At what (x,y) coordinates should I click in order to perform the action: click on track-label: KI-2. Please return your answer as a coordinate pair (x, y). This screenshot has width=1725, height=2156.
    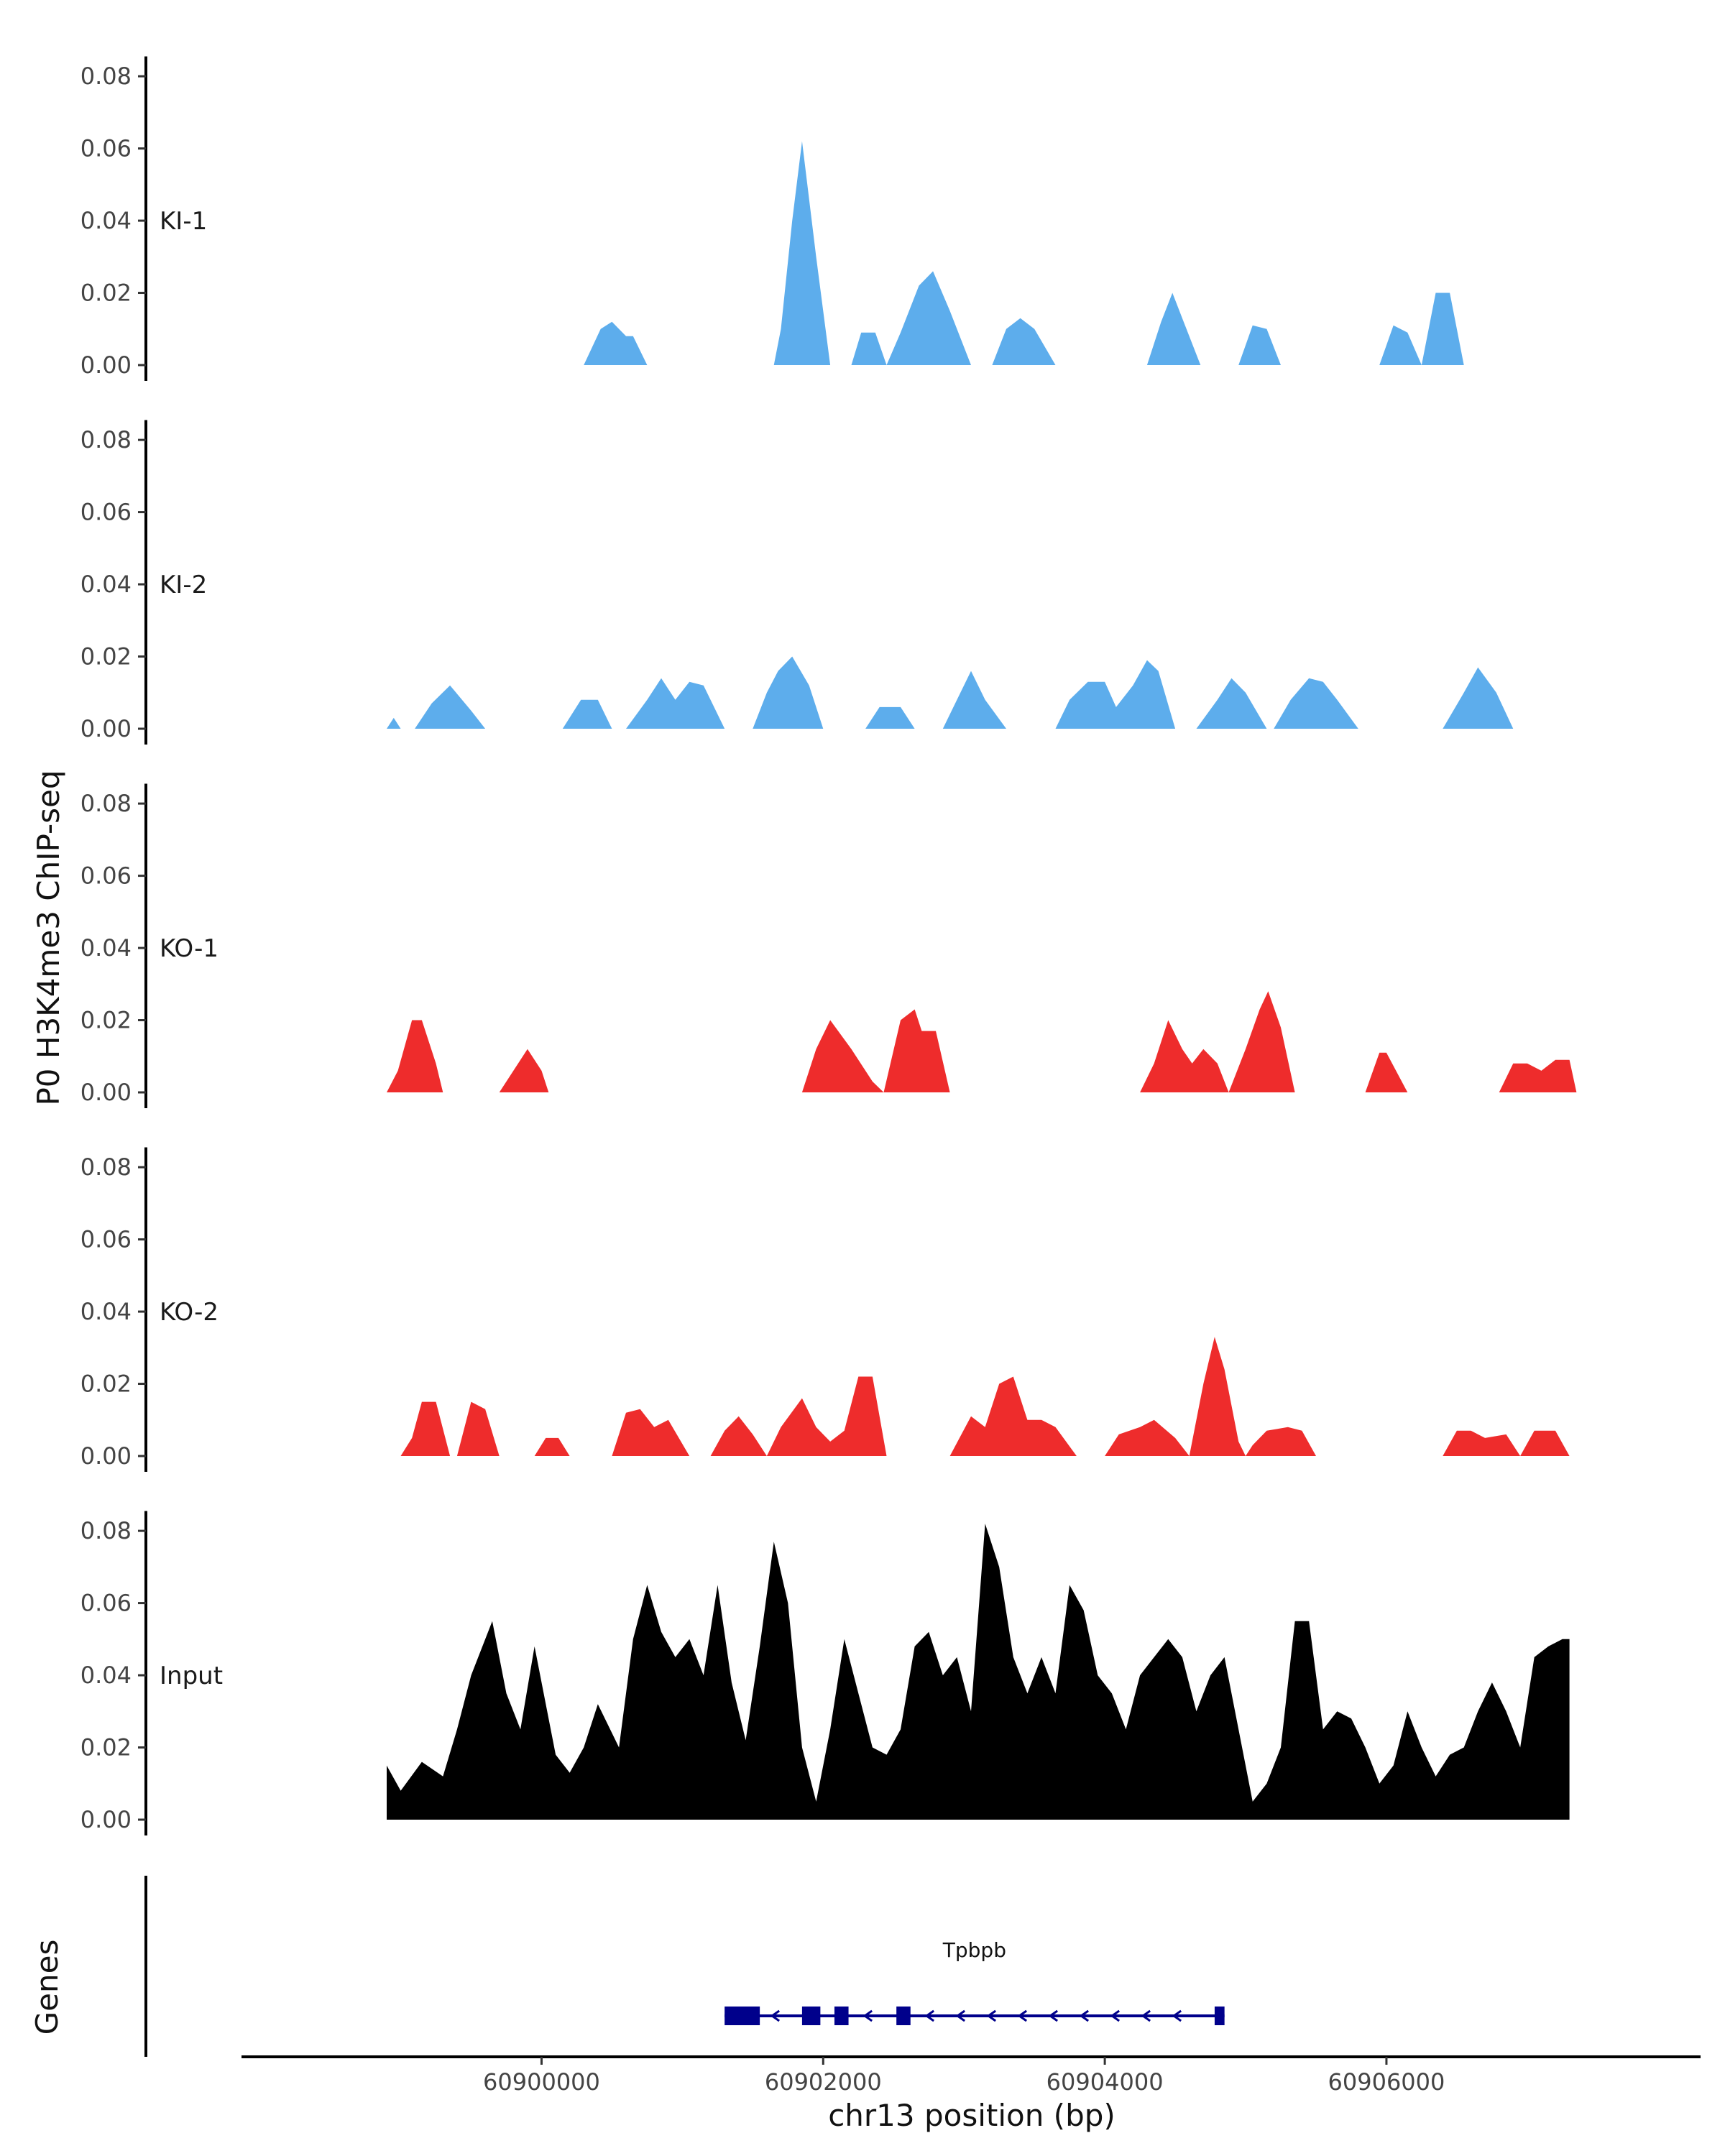
    Looking at the image, I should click on (183, 585).